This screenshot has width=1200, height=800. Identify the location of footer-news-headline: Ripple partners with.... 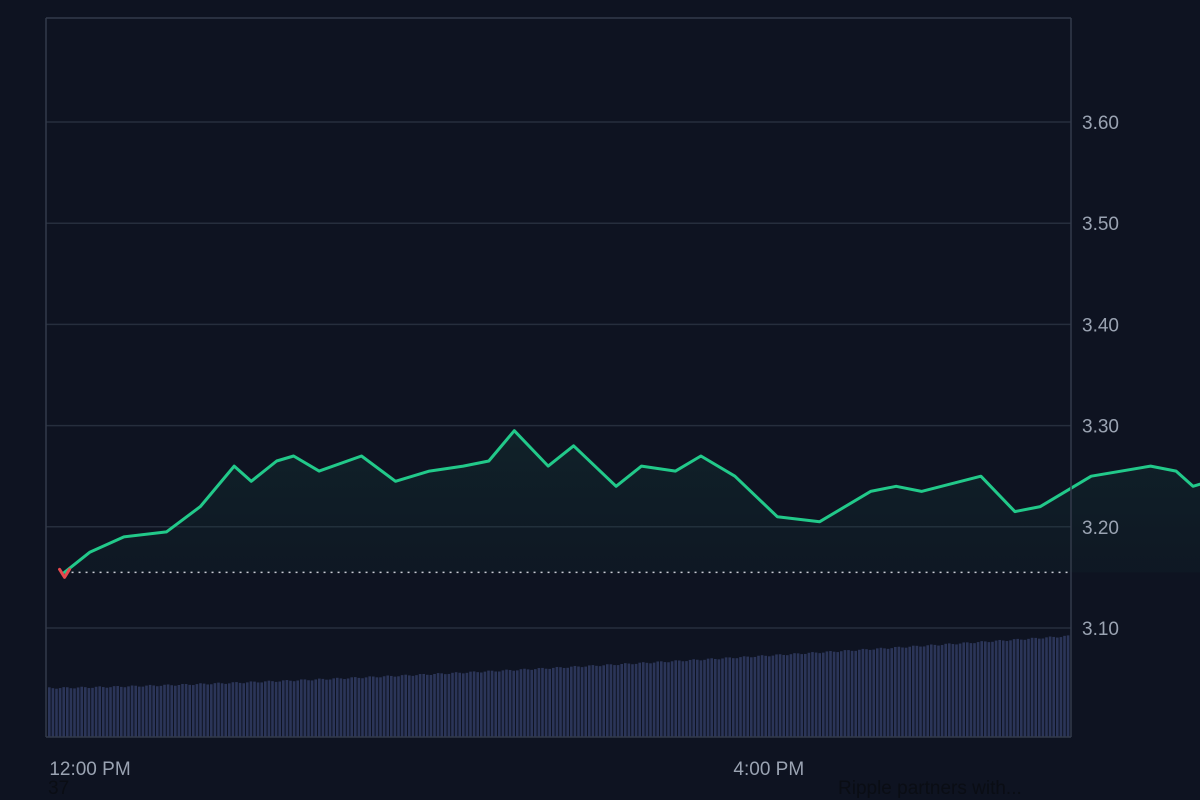
(930, 788).